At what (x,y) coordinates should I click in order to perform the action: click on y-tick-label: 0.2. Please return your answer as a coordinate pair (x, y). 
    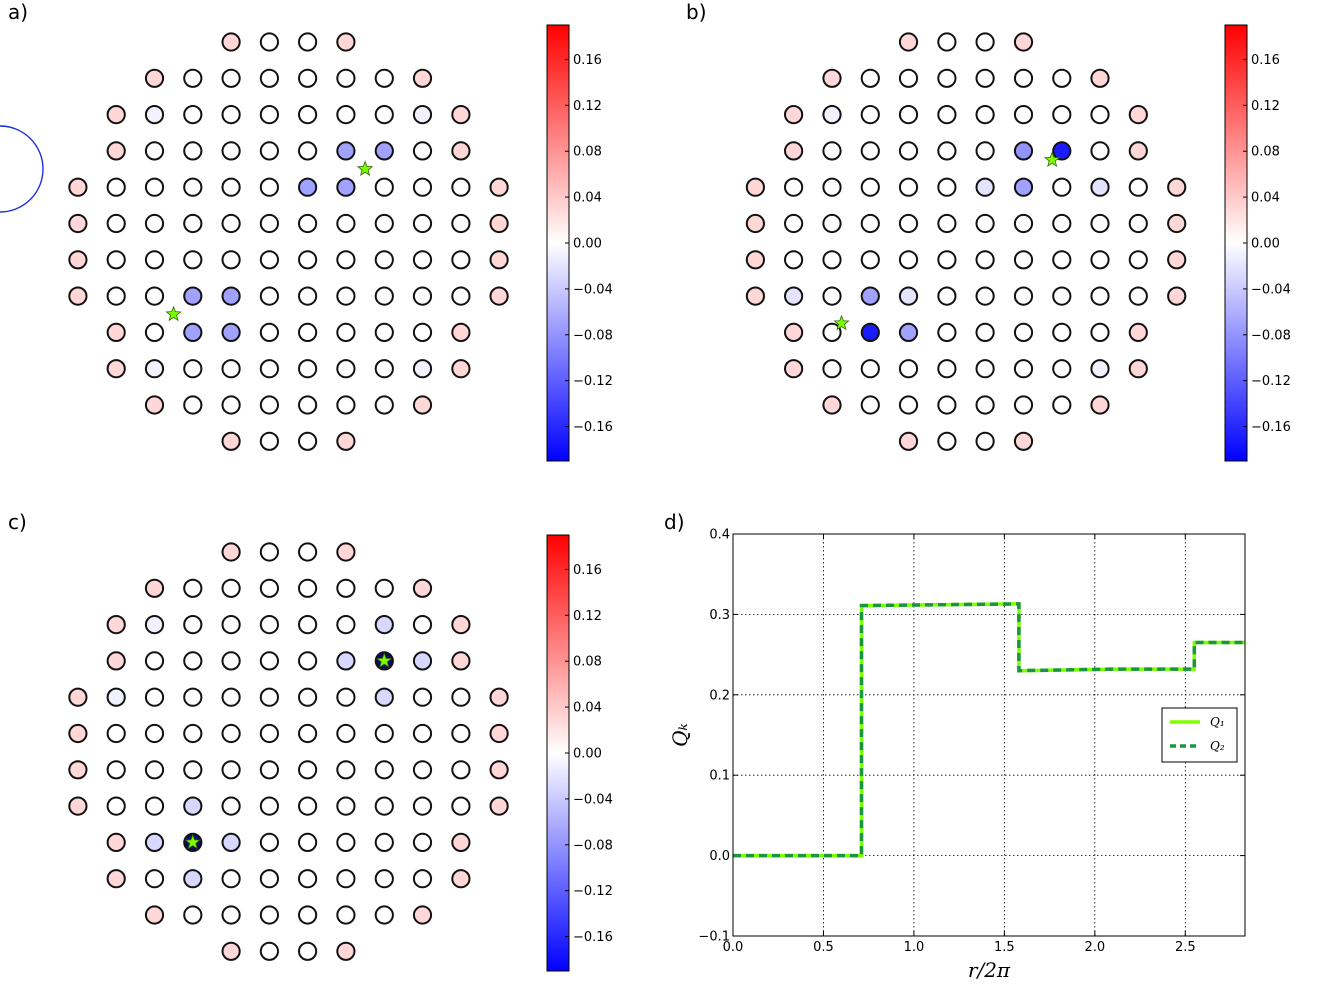
    Looking at the image, I should click on (719, 695).